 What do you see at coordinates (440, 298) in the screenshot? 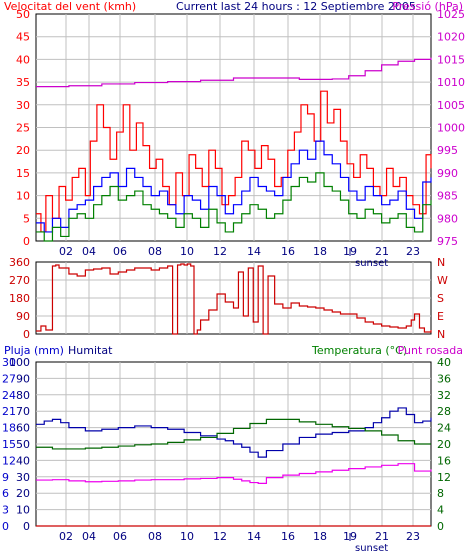
I see `compass-tick: S` at bounding box center [440, 298].